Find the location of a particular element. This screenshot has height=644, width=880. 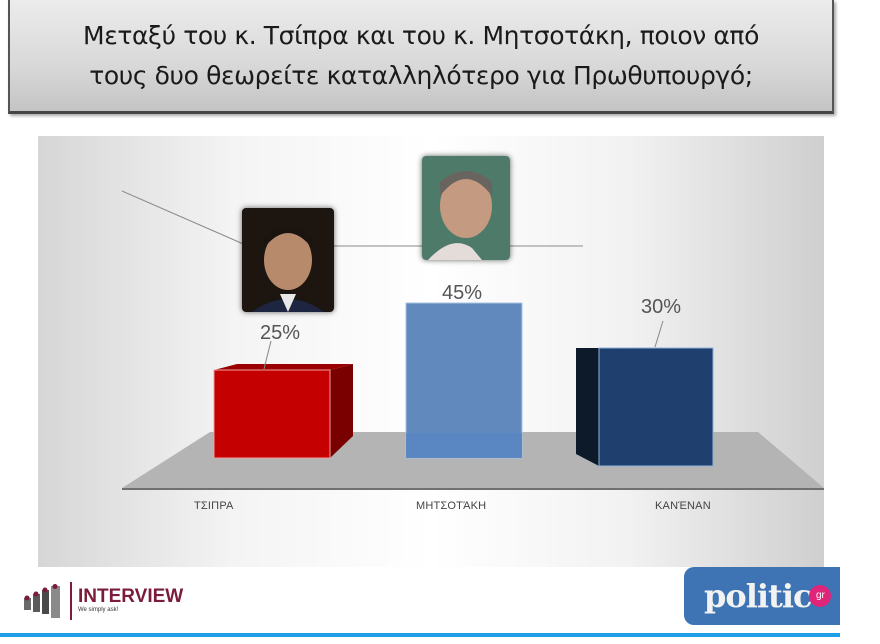

value-label-mitsotakis: 45% is located at coordinates (462, 293).